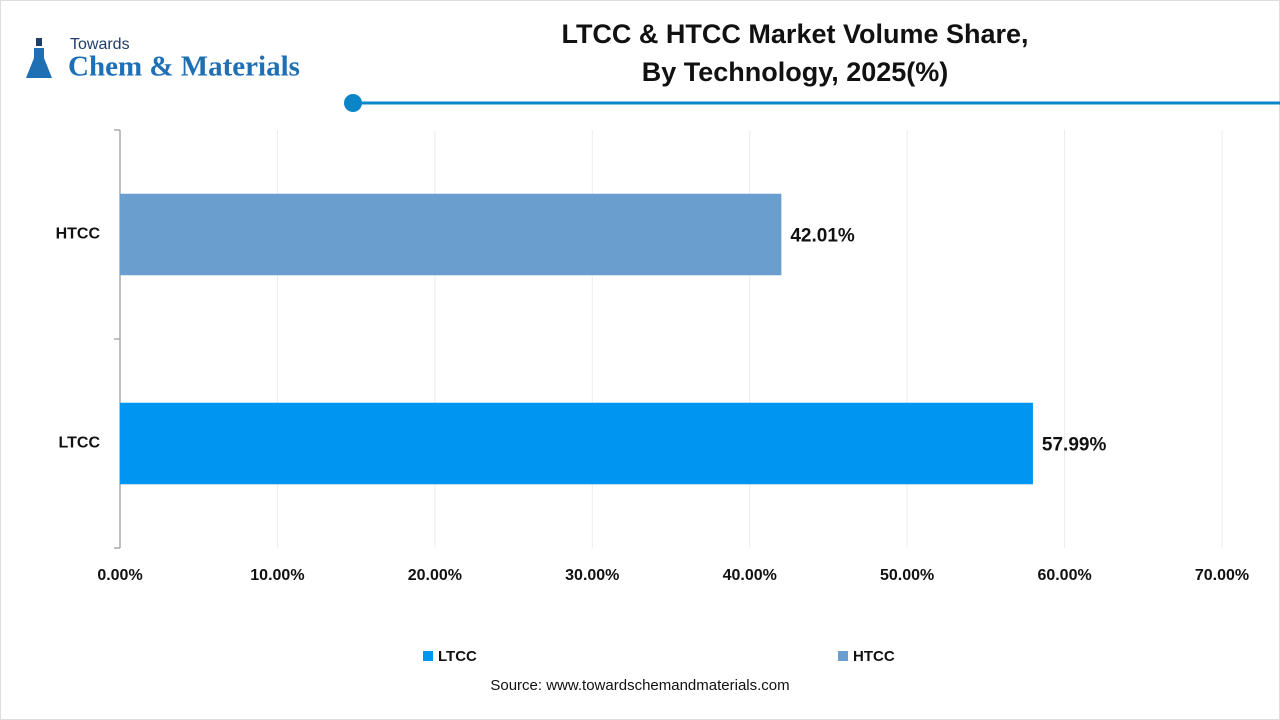 The height and width of the screenshot is (720, 1280). What do you see at coordinates (119, 575) in the screenshot?
I see `x-tick-label: 0.00%` at bounding box center [119, 575].